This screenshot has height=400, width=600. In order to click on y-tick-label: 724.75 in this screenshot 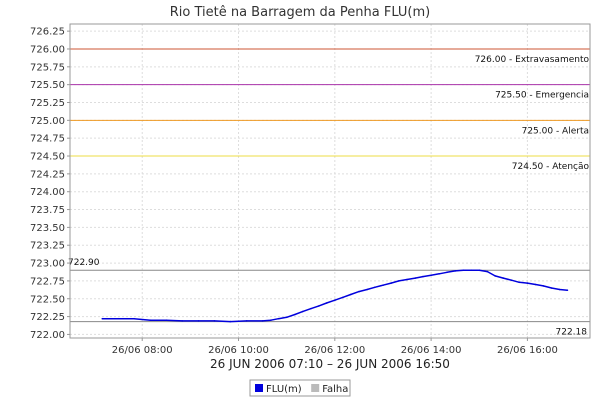, I will do `click(47, 139)`.